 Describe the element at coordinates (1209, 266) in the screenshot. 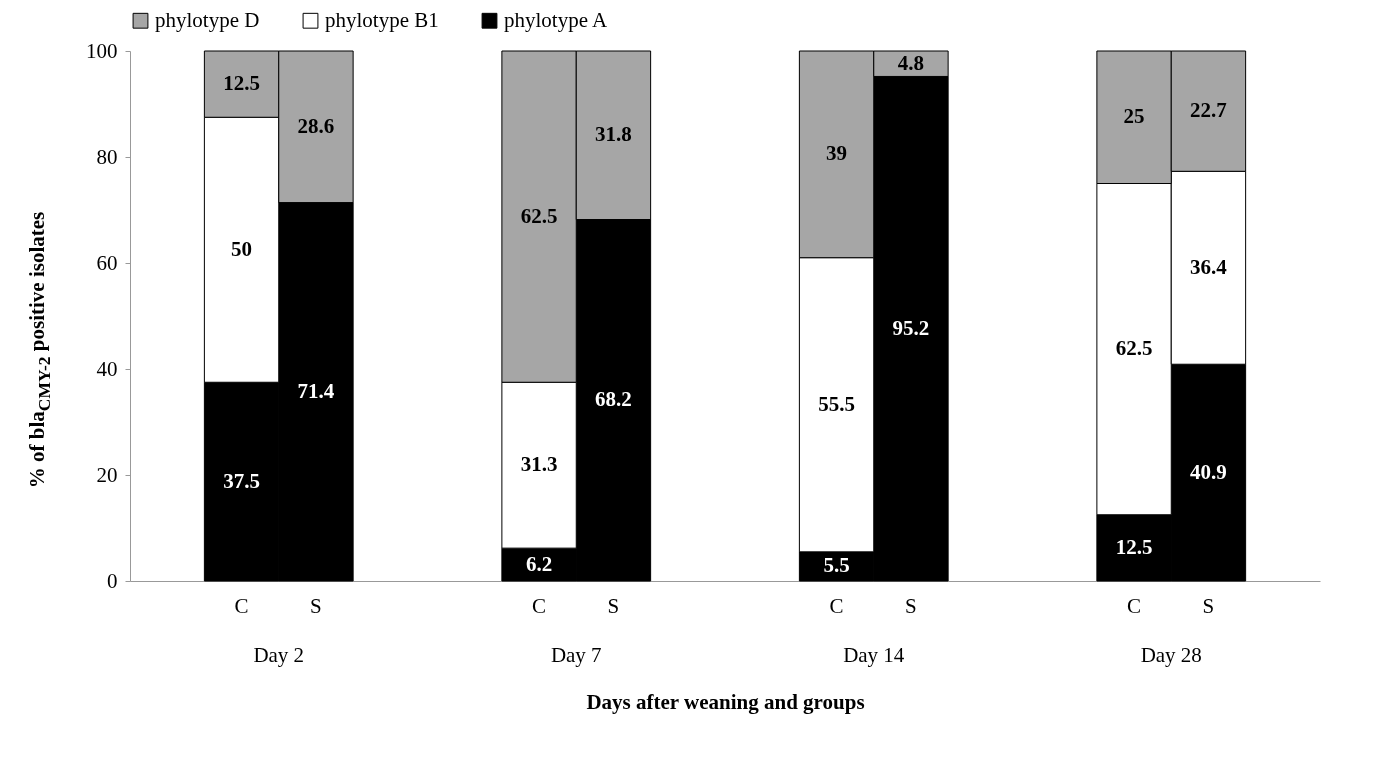

I see `data-label: 36.4` at that location.